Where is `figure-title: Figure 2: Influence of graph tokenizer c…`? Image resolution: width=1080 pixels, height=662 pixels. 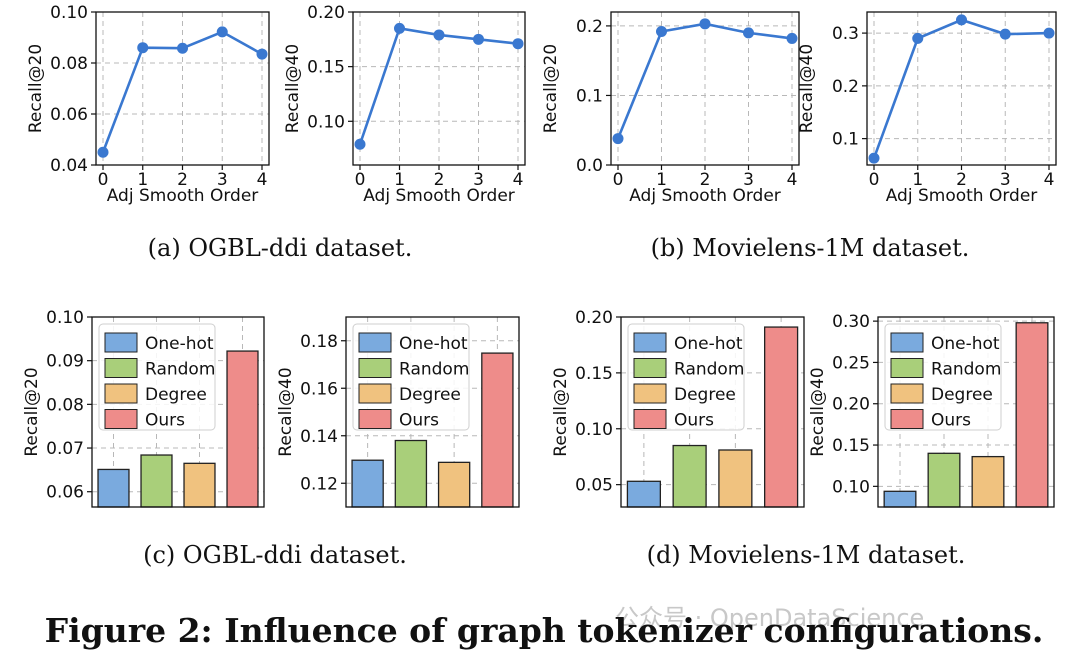 figure-title: Figure 2: Influence of graph tokenizer c… is located at coordinates (544, 630).